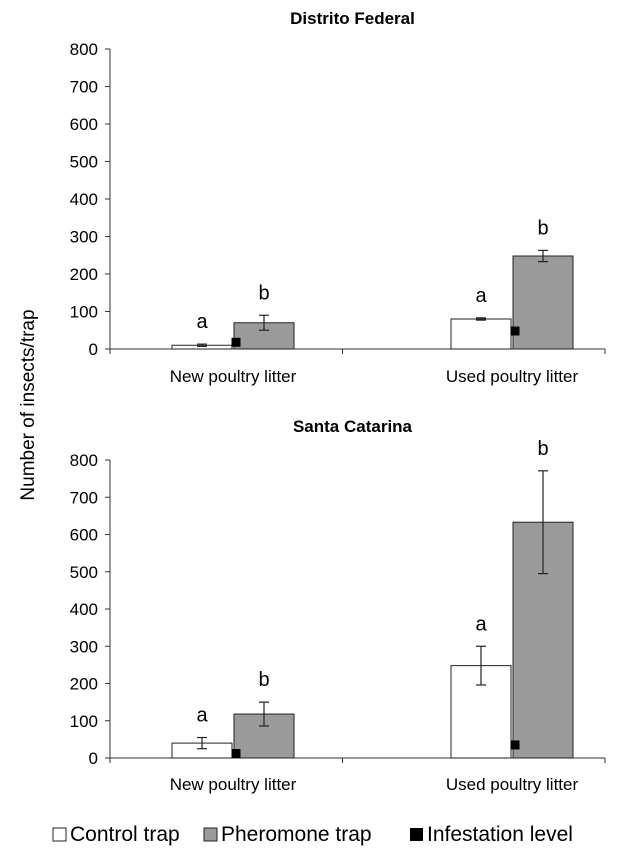  I want to click on y-axis-label: Number of insects/trap, so click(28, 404).